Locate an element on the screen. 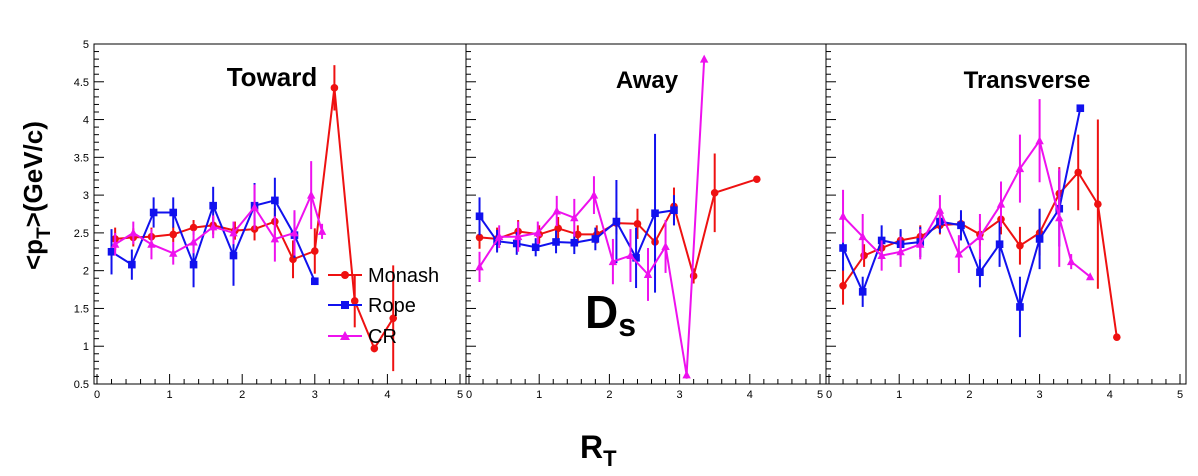  particle-label-main: D is located at coordinates (601, 312).